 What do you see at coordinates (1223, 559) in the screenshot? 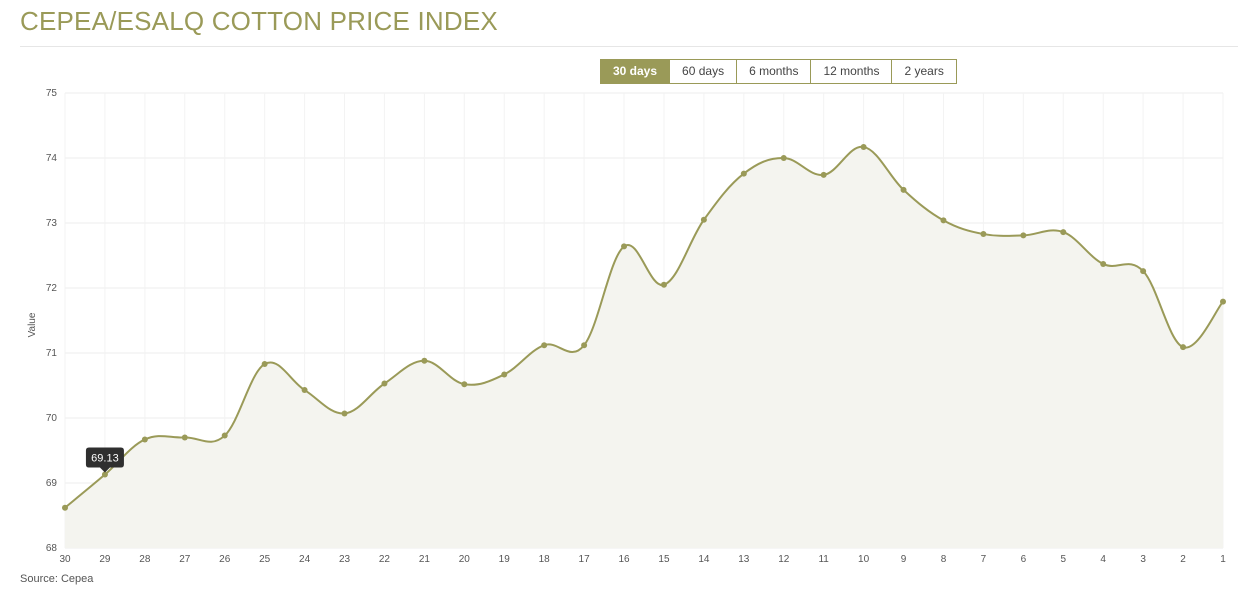
I see `x-tick-label: 1` at bounding box center [1223, 559].